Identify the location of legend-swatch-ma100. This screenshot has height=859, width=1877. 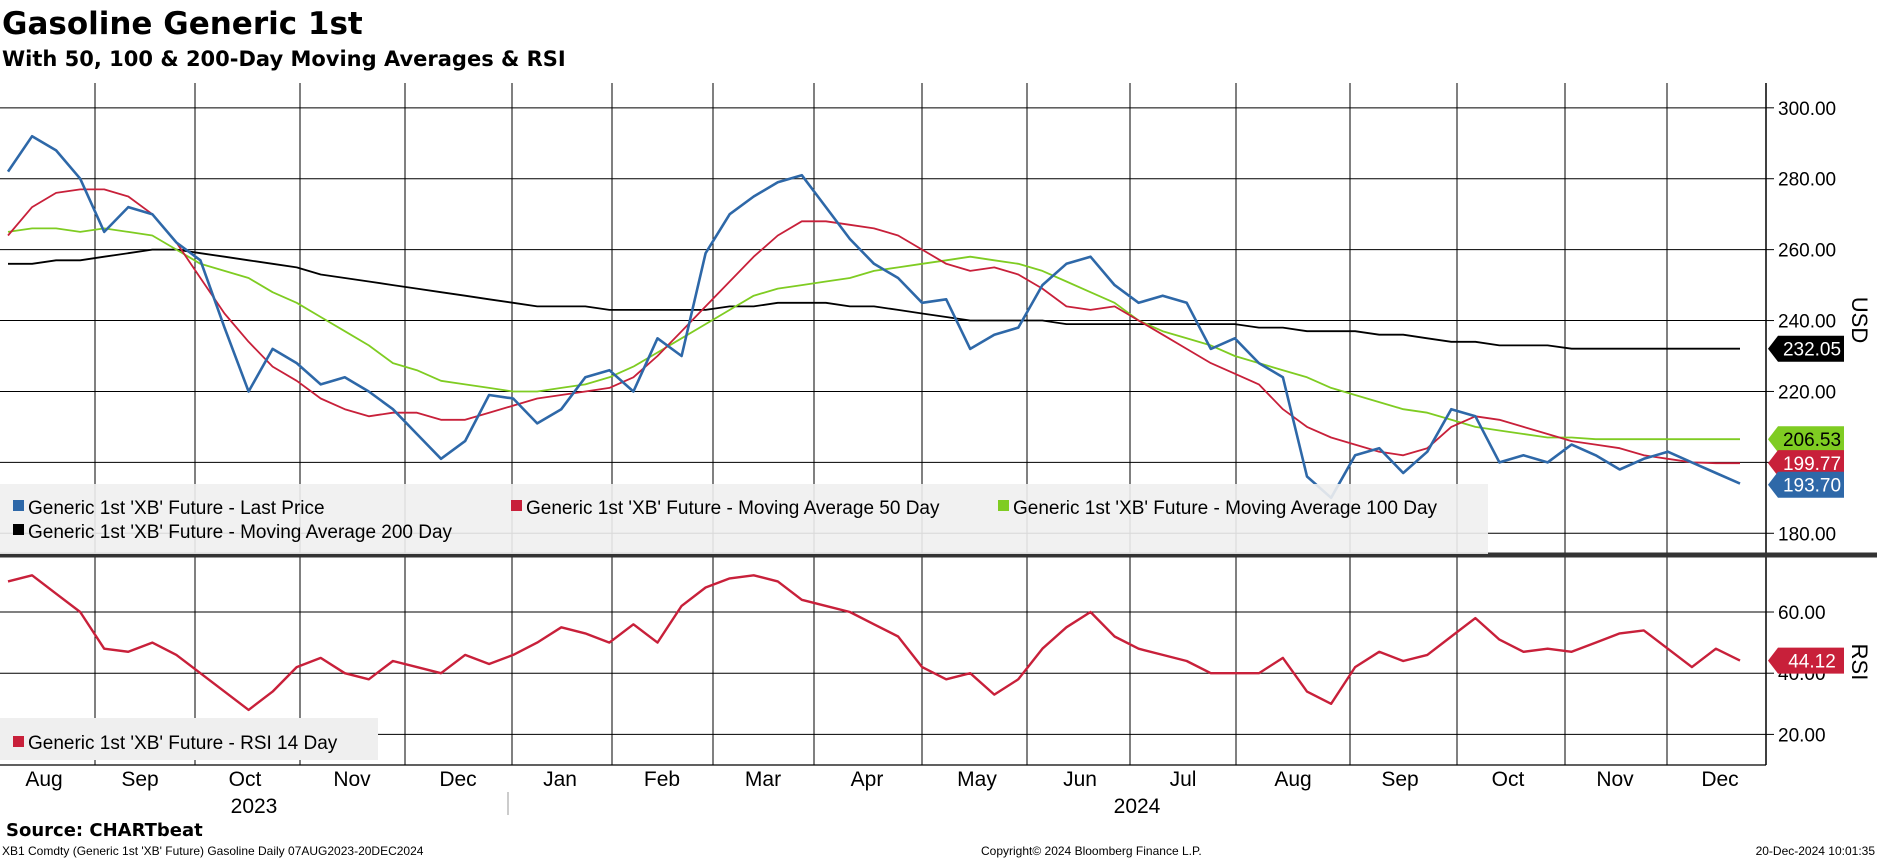
(1003, 505).